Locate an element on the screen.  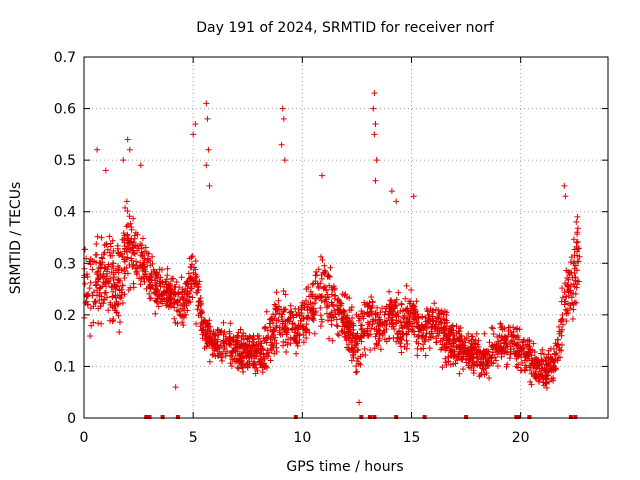
x-tick-label: 0 is located at coordinates (84, 438).